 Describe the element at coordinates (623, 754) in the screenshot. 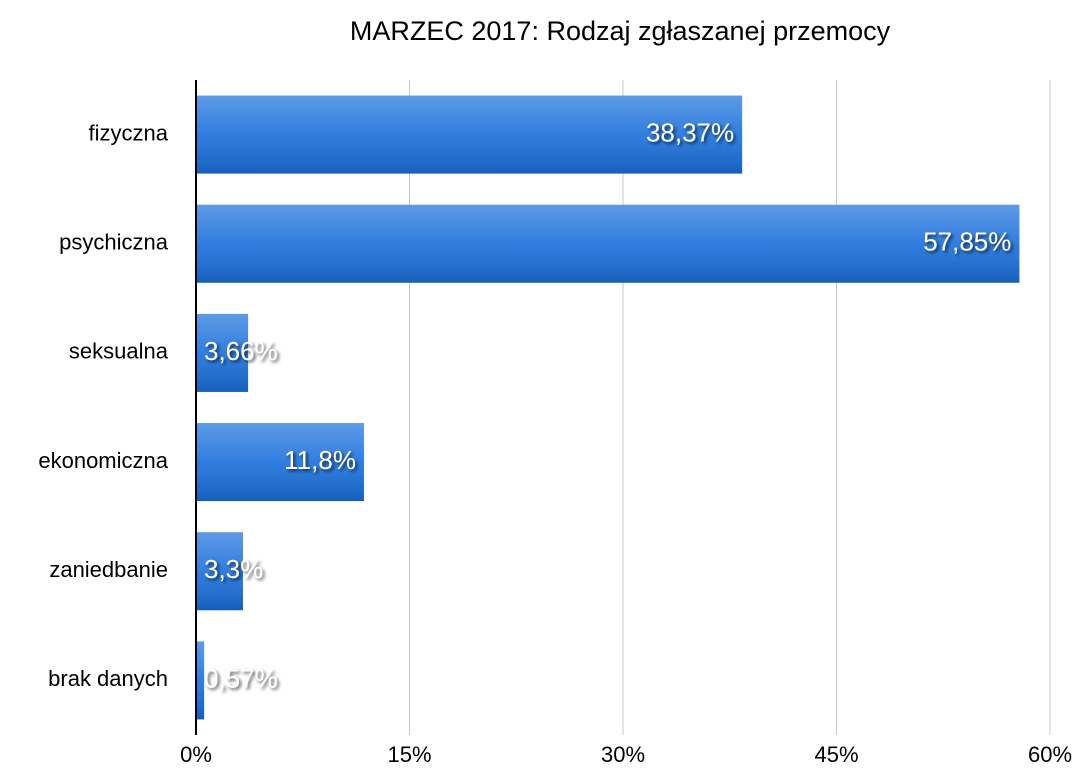

I see `x-tick-label: 30%` at that location.